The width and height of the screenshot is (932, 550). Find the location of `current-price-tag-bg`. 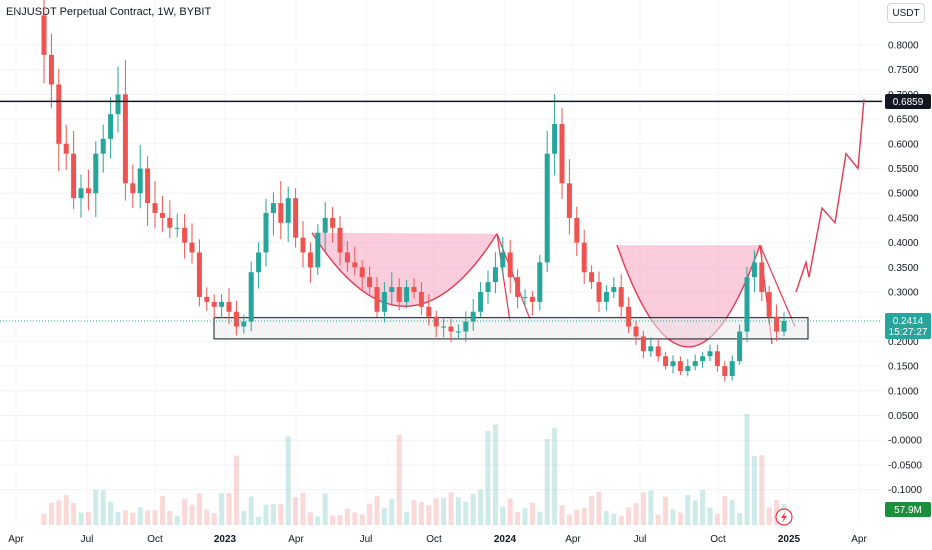

current-price-tag-bg is located at coordinates (908, 326).